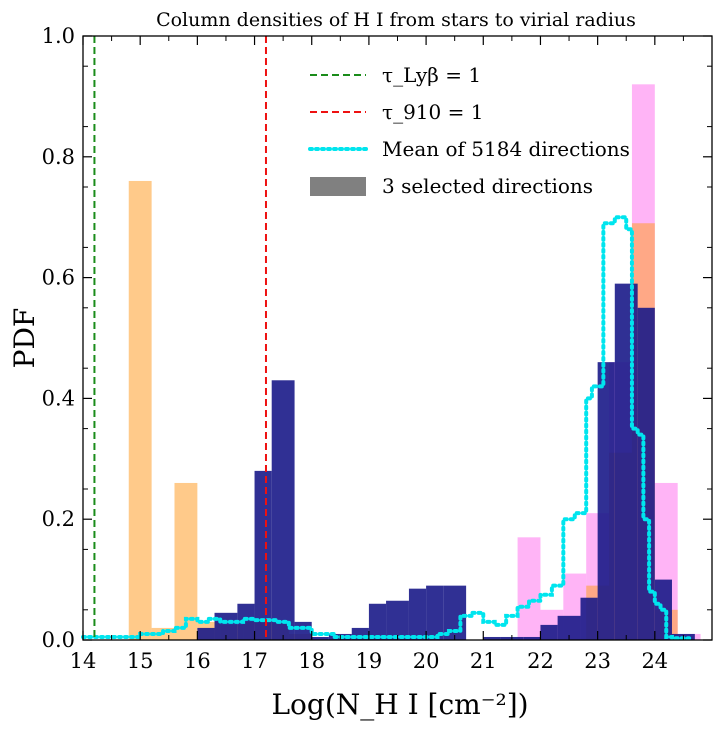 The height and width of the screenshot is (731, 723). Describe the element at coordinates (58, 519) in the screenshot. I see `y-tick-label-0.2: 0.2` at that location.